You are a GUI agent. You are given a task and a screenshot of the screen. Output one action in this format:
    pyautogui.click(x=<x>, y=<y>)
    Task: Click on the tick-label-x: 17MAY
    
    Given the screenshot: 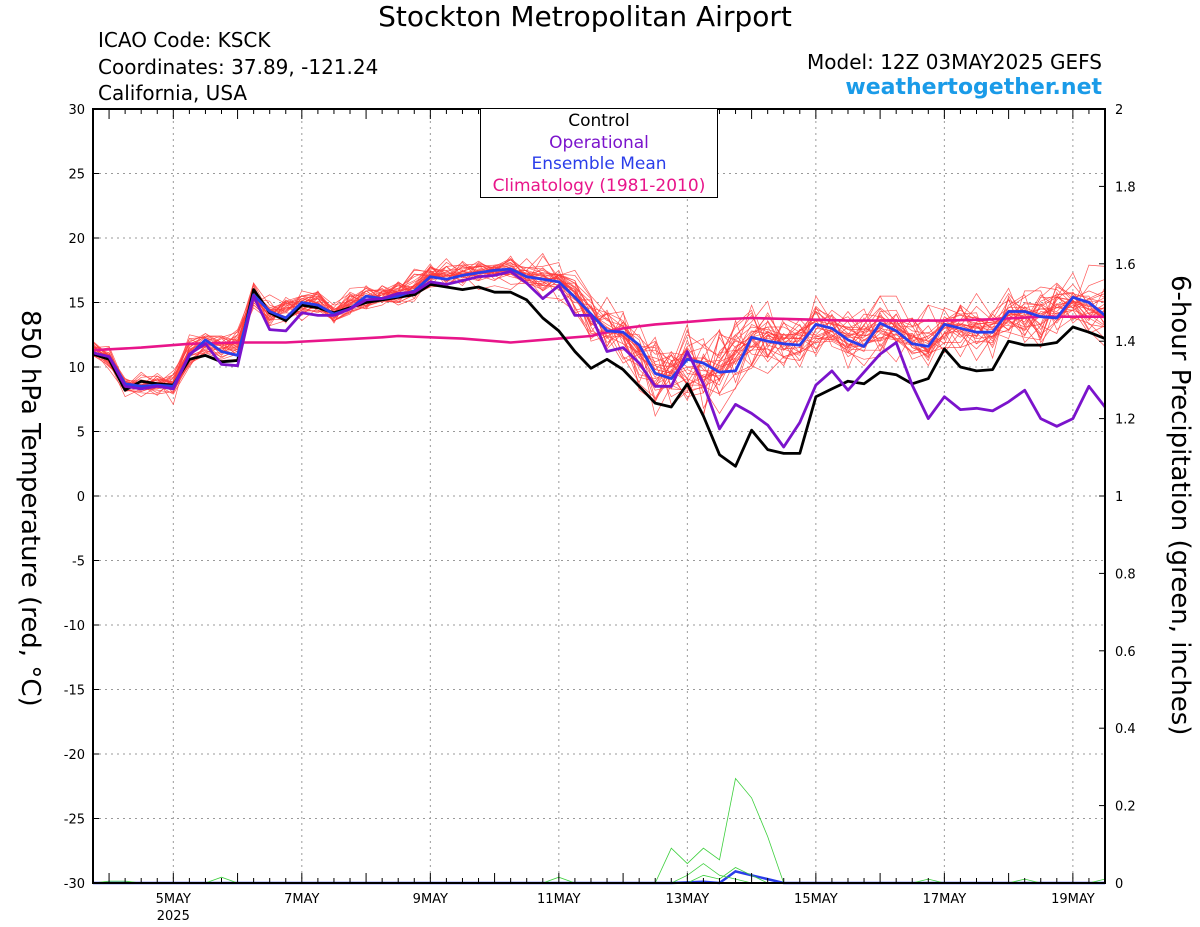 What is the action you would take?
    pyautogui.click(x=945, y=899)
    